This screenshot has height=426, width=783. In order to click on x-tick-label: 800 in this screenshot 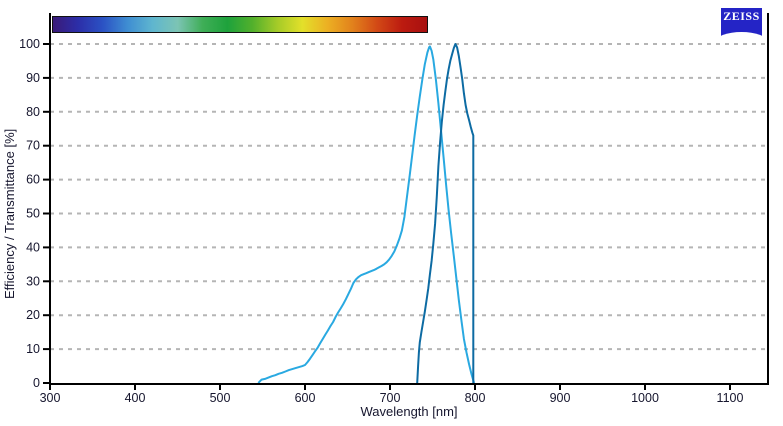, I will do `click(475, 398)`.